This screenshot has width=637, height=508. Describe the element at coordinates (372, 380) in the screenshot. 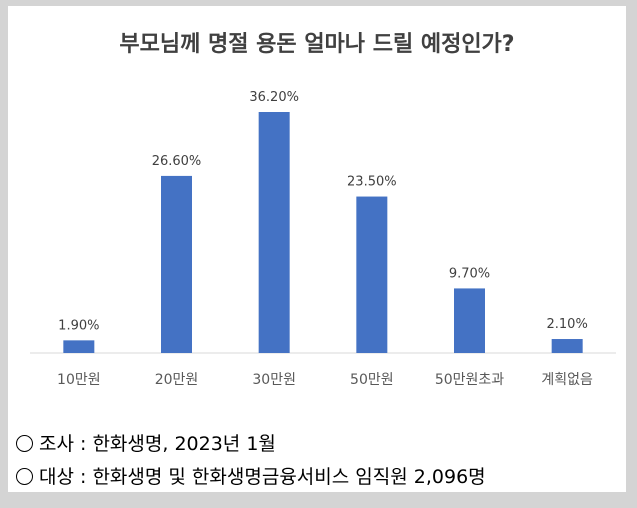

I see `x-tick-label-3: 50만원` at that location.